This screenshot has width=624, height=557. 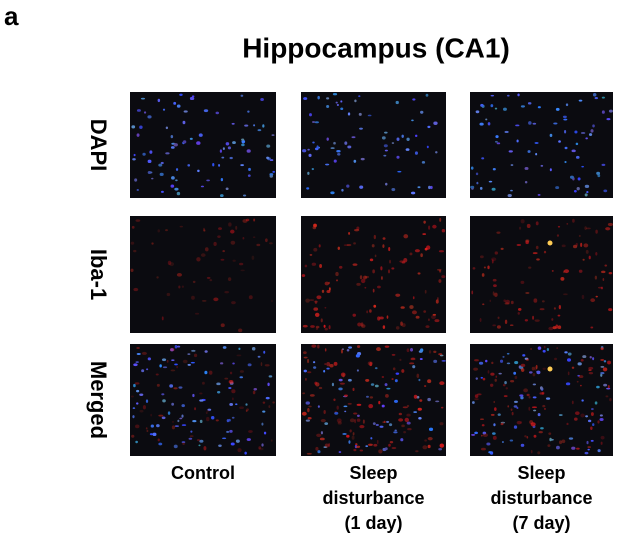 What do you see at coordinates (541, 523) in the screenshot?
I see `column-label: (7 day)` at bounding box center [541, 523].